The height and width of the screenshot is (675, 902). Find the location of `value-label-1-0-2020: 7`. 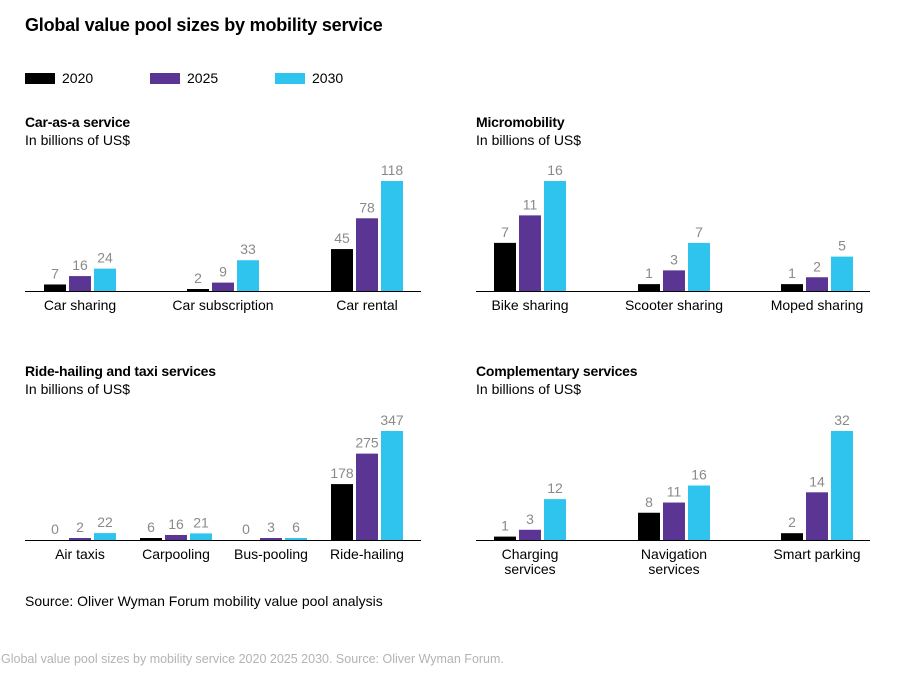

value-label-1-0-2020: 7 is located at coordinates (505, 232).